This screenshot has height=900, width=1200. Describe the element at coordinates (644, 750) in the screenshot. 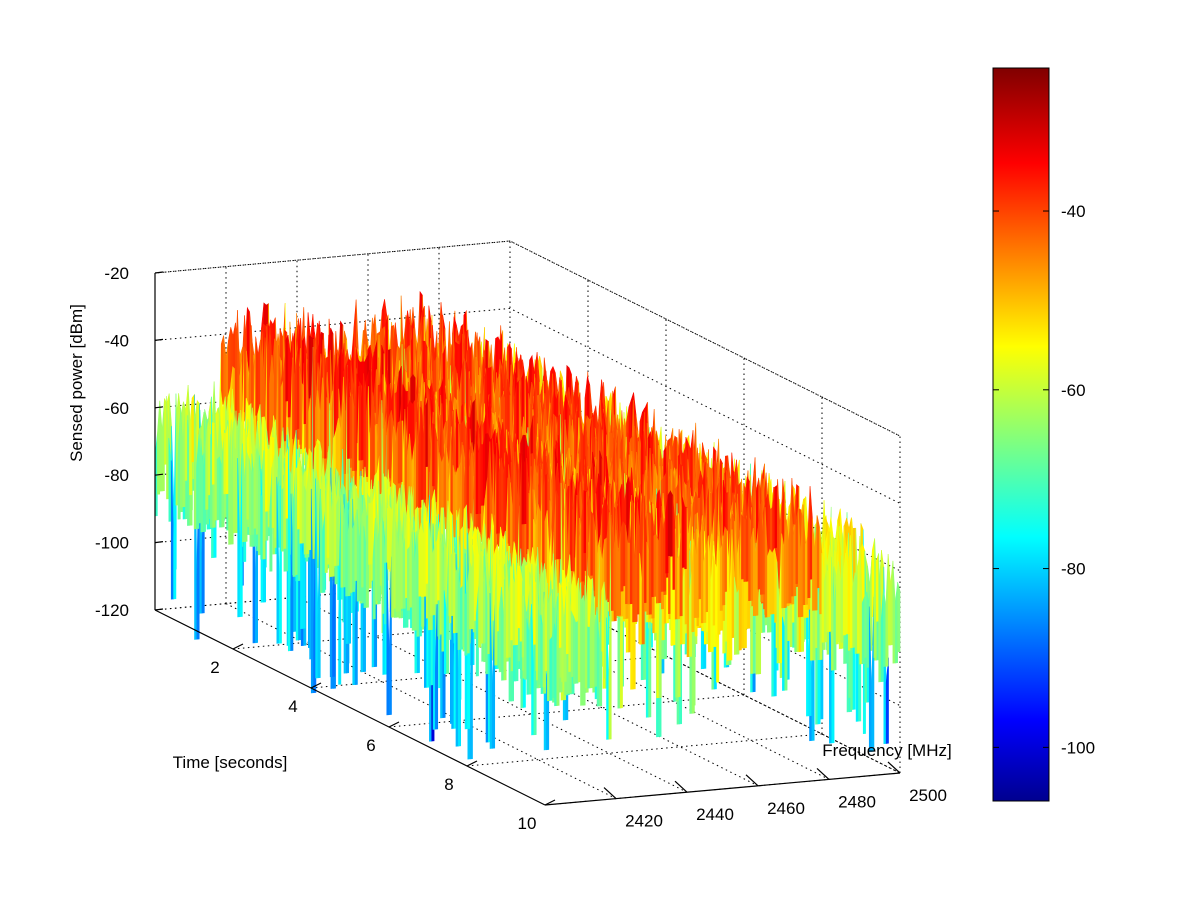

I see `time-floor-gridline` at that location.